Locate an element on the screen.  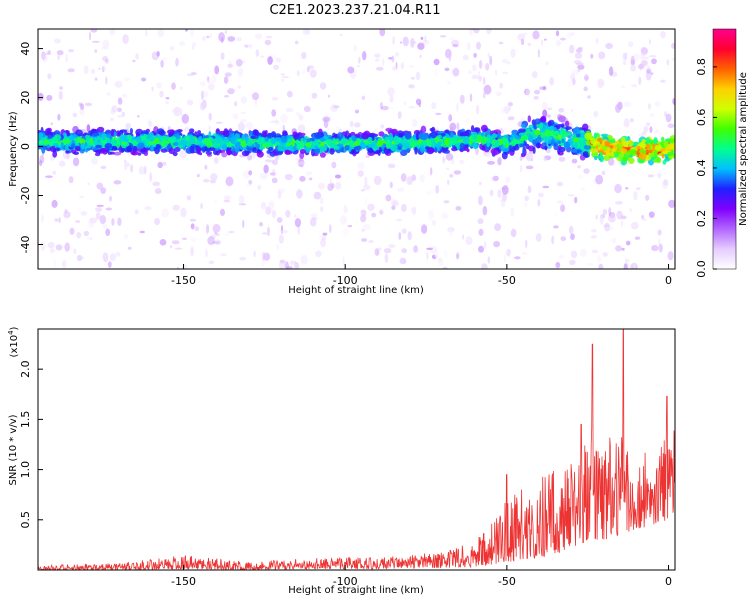
spectrogram-y-ticks: -40 -20 0 20 40 is located at coordinates (31, 147).